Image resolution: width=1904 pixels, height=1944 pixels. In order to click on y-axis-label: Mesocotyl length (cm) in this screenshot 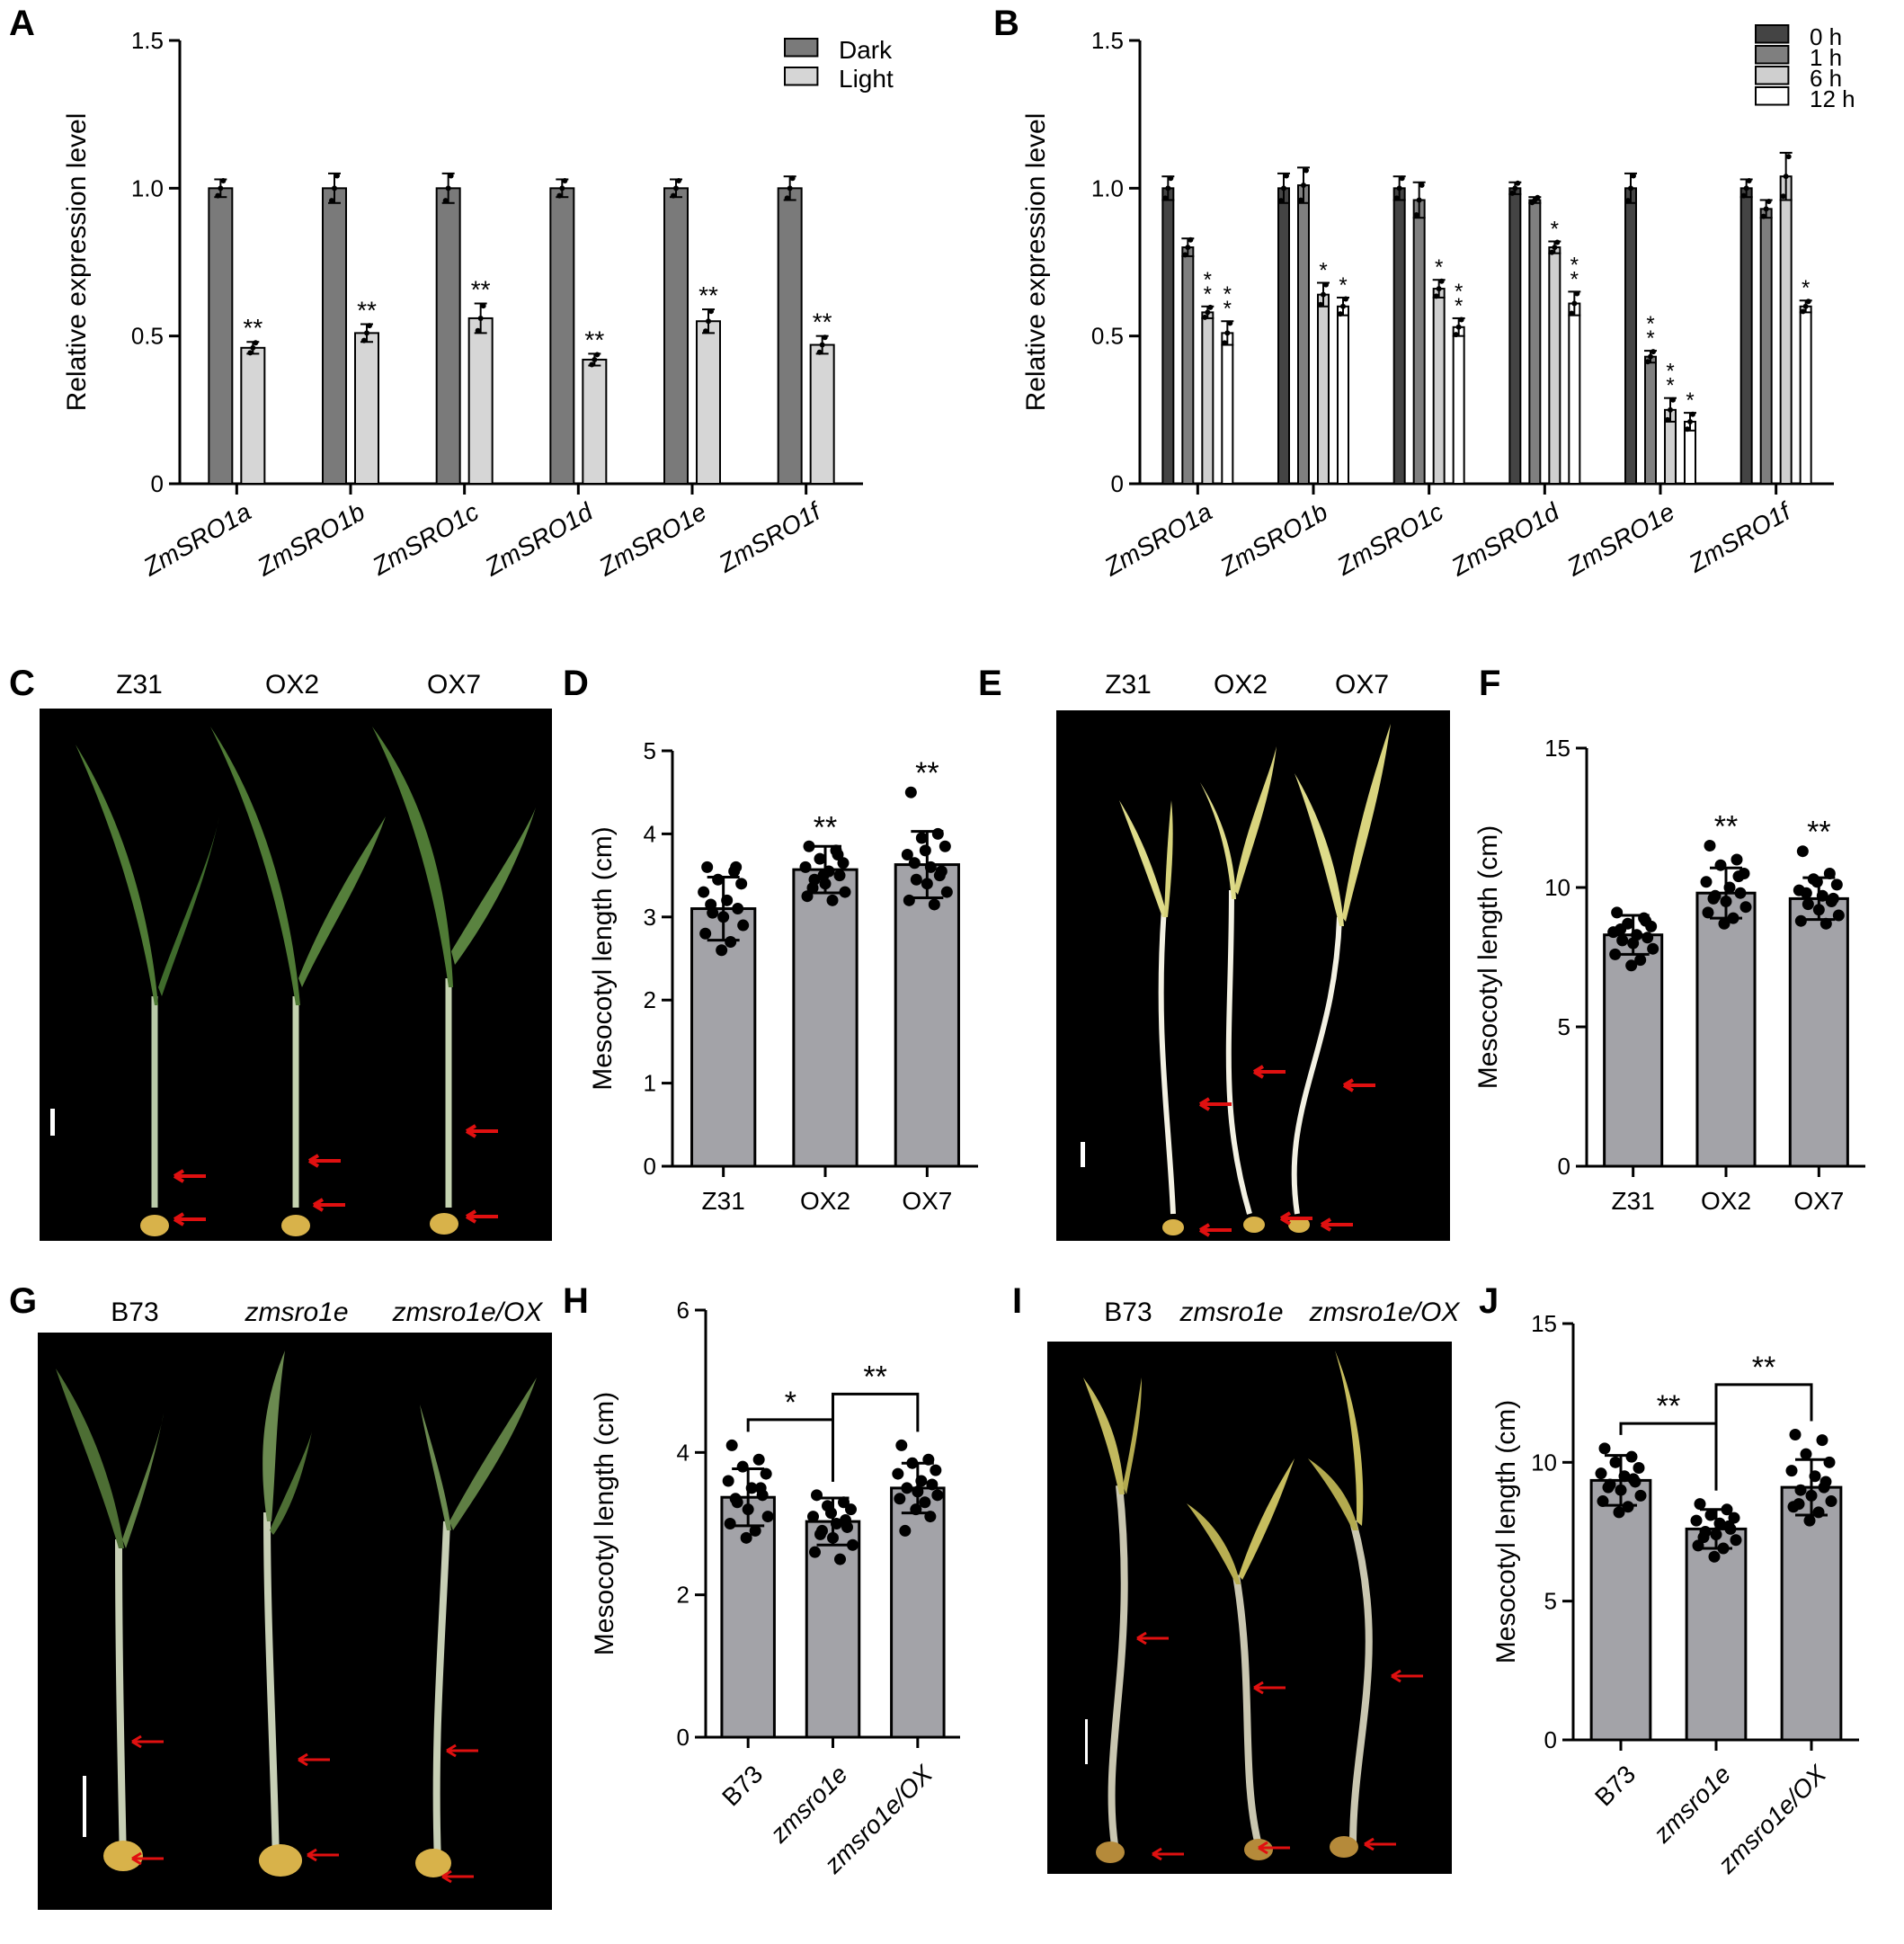, I will do `click(604, 1523)`.